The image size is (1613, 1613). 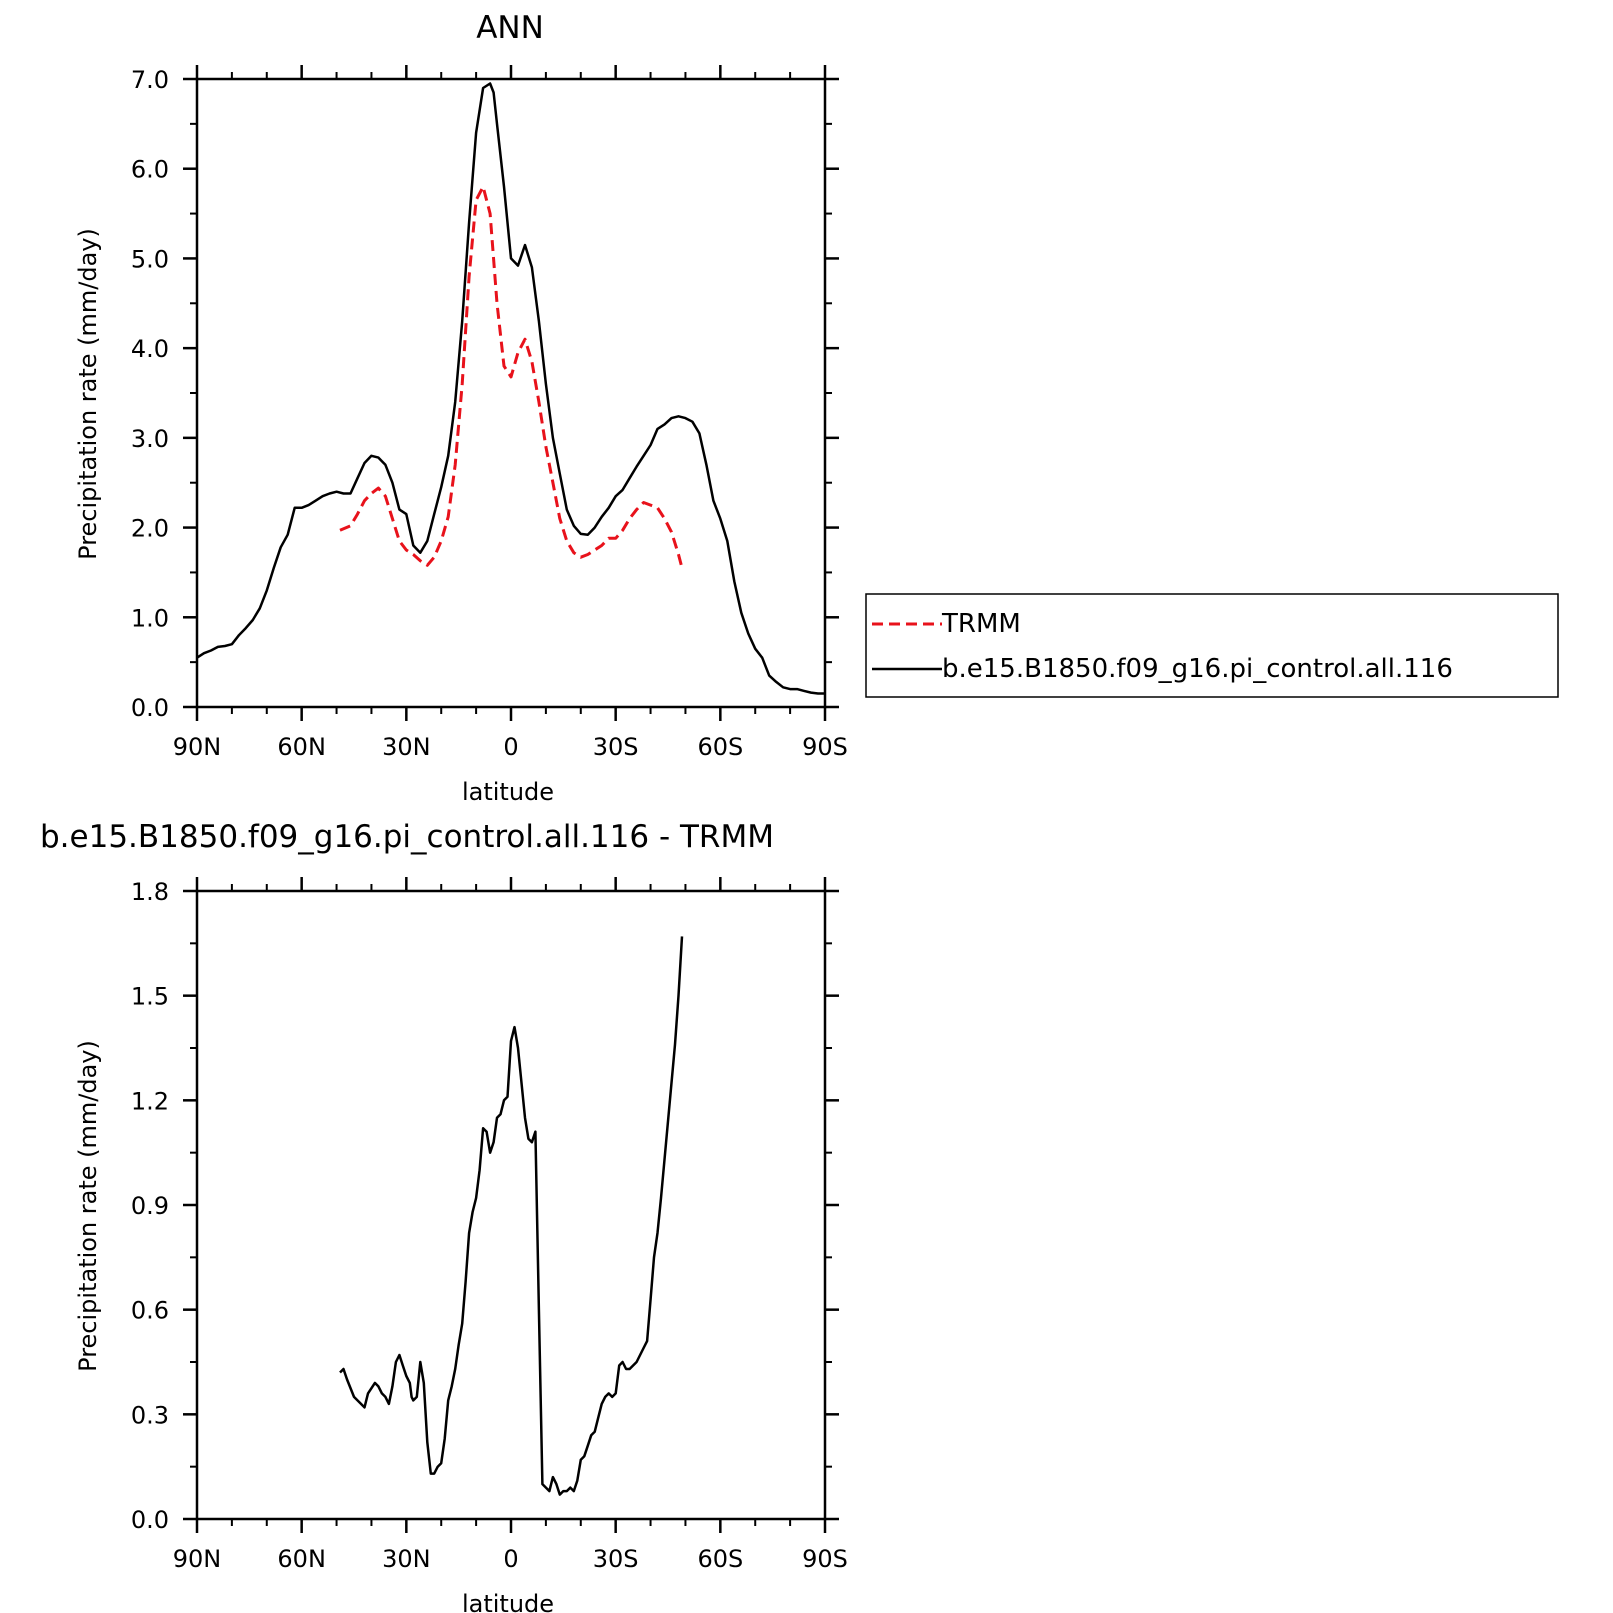 What do you see at coordinates (150, 529) in the screenshot?
I see `y-tick-label: 2.0` at bounding box center [150, 529].